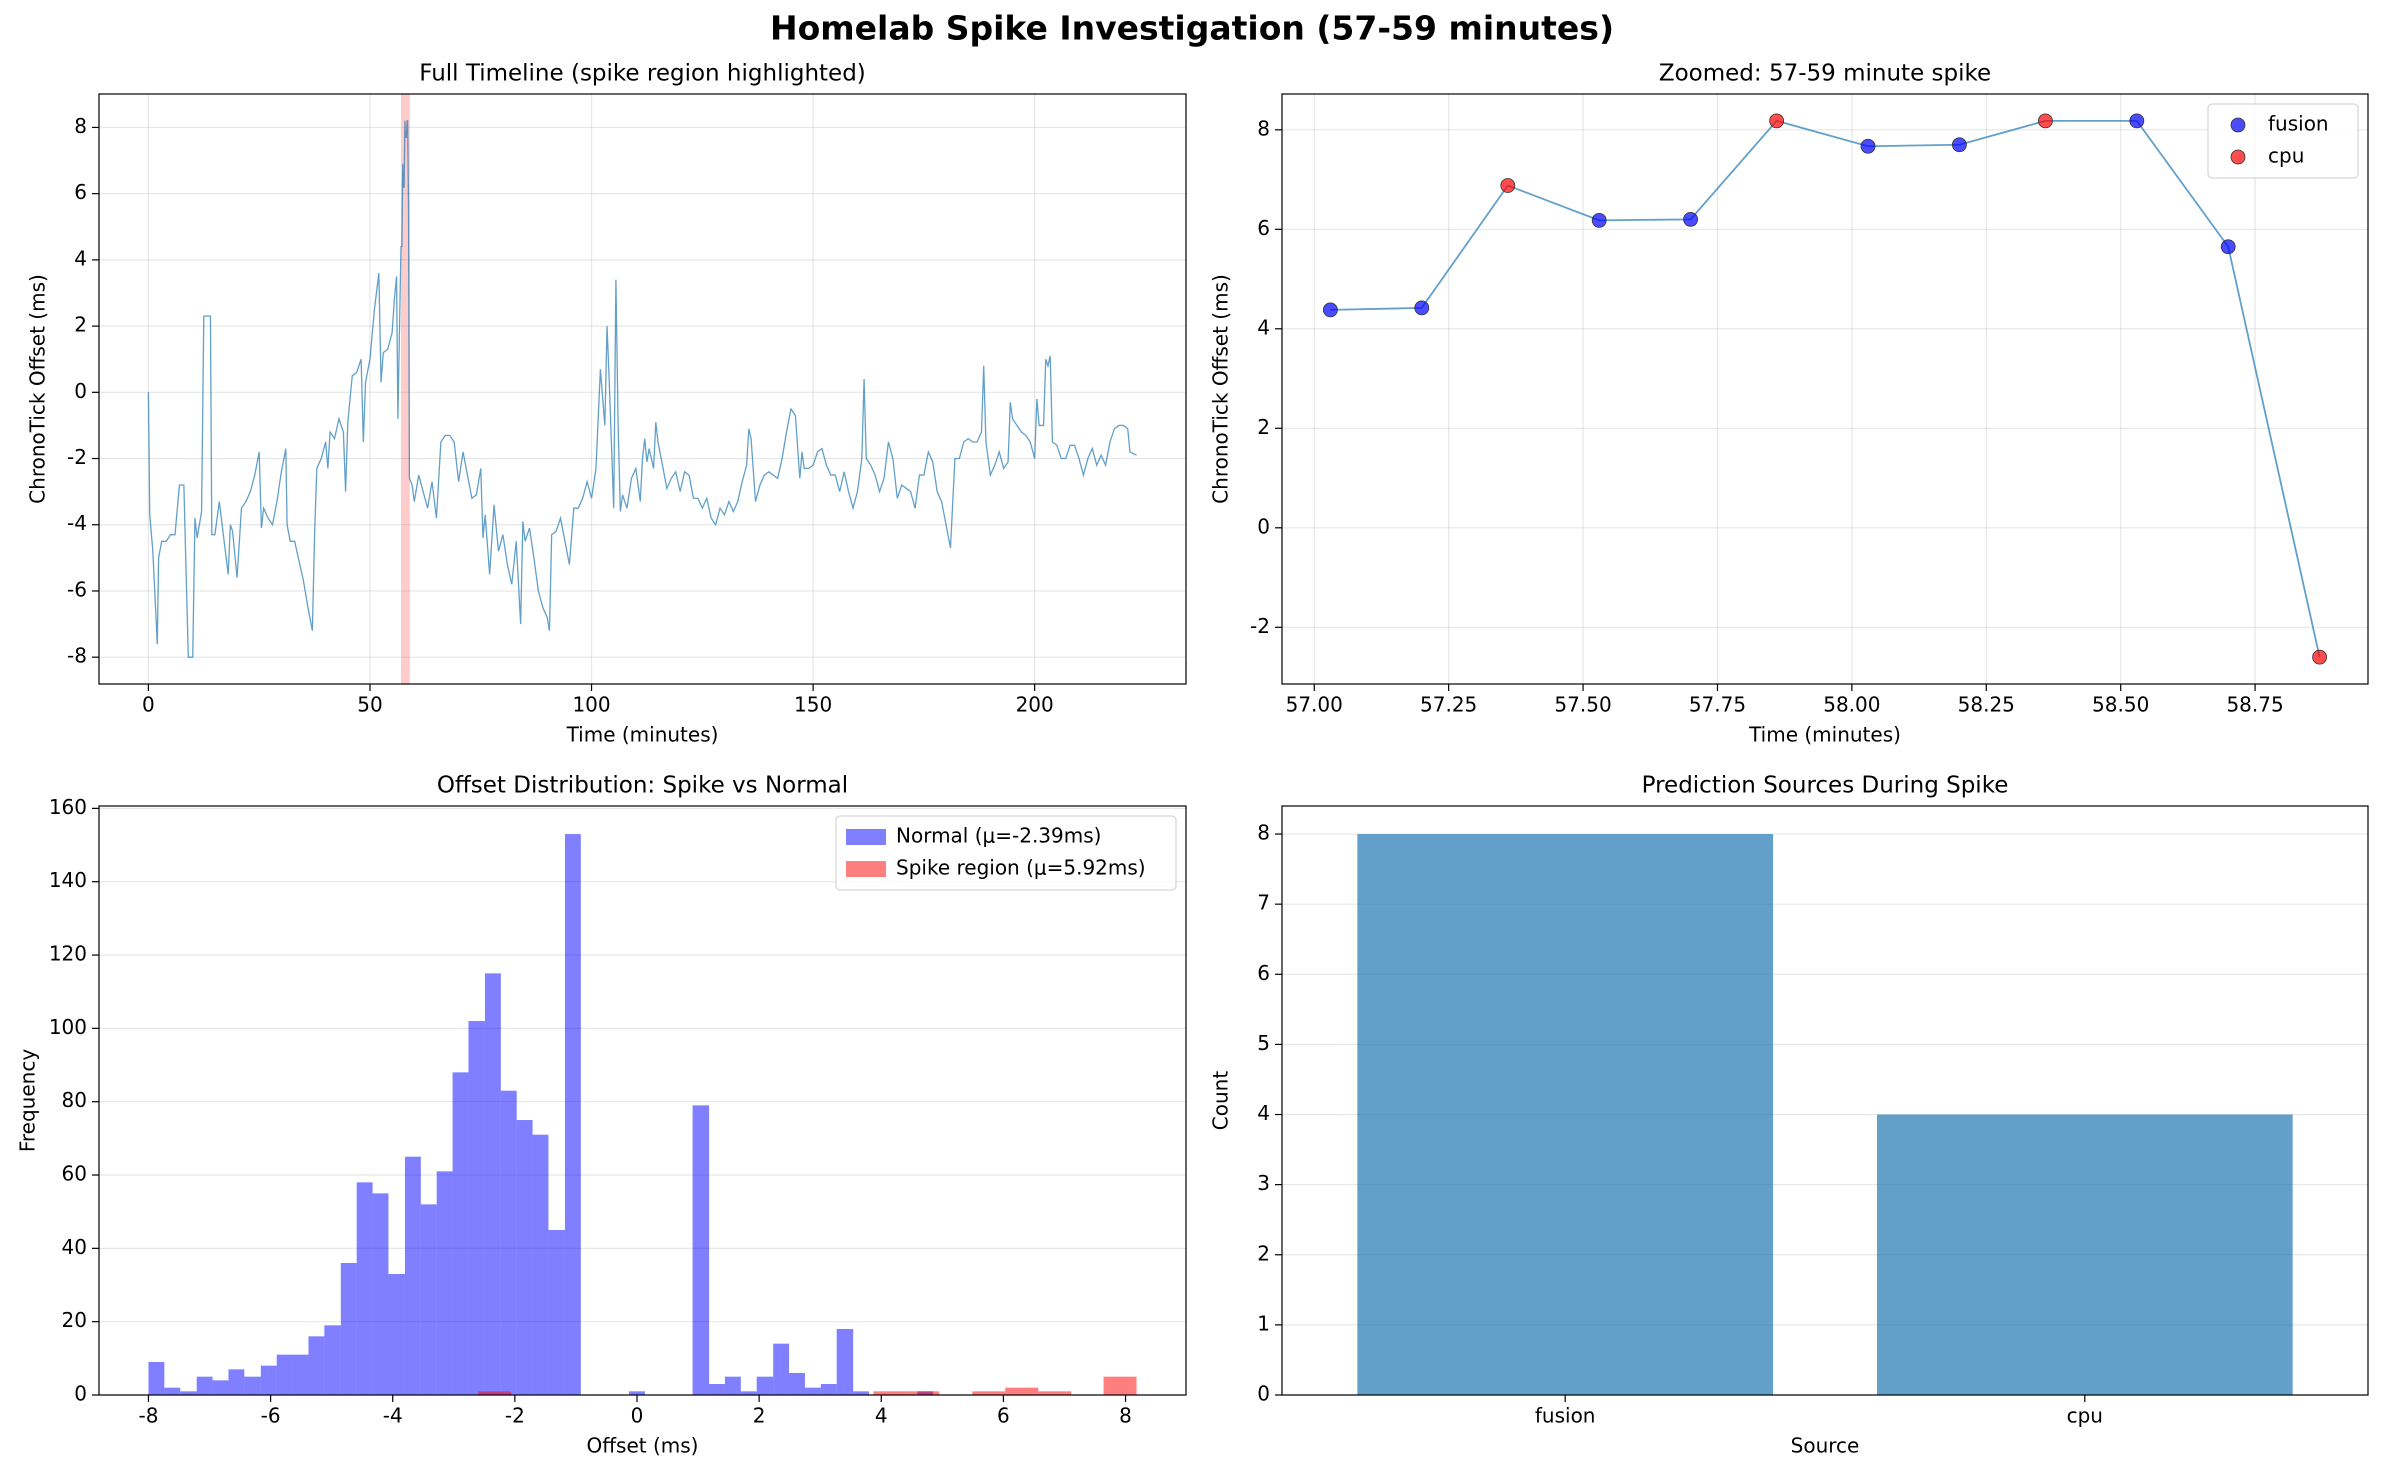 The image size is (2384, 1475). Describe the element at coordinates (1125, 1416) in the screenshot. I see `x-tick-label: 8` at that location.